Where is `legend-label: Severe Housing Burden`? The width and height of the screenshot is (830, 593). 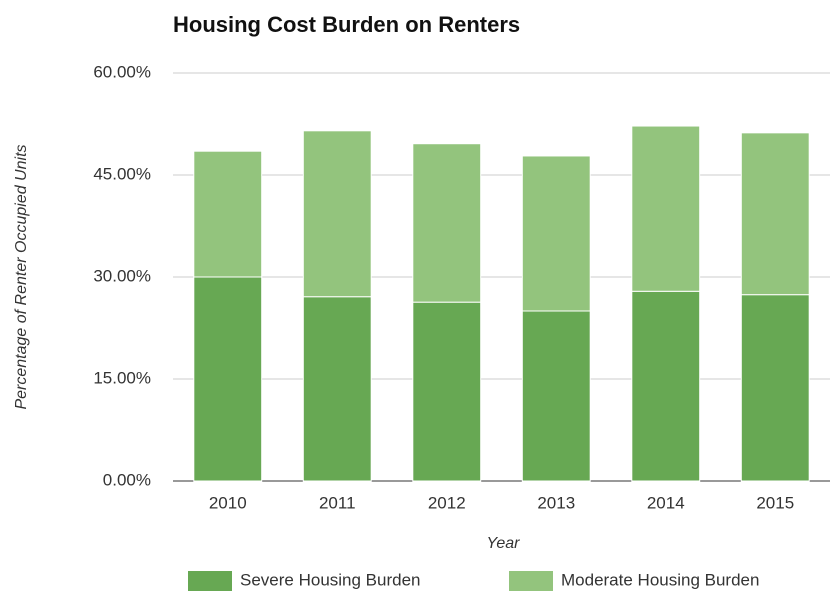 legend-label: Severe Housing Burden is located at coordinates (330, 579).